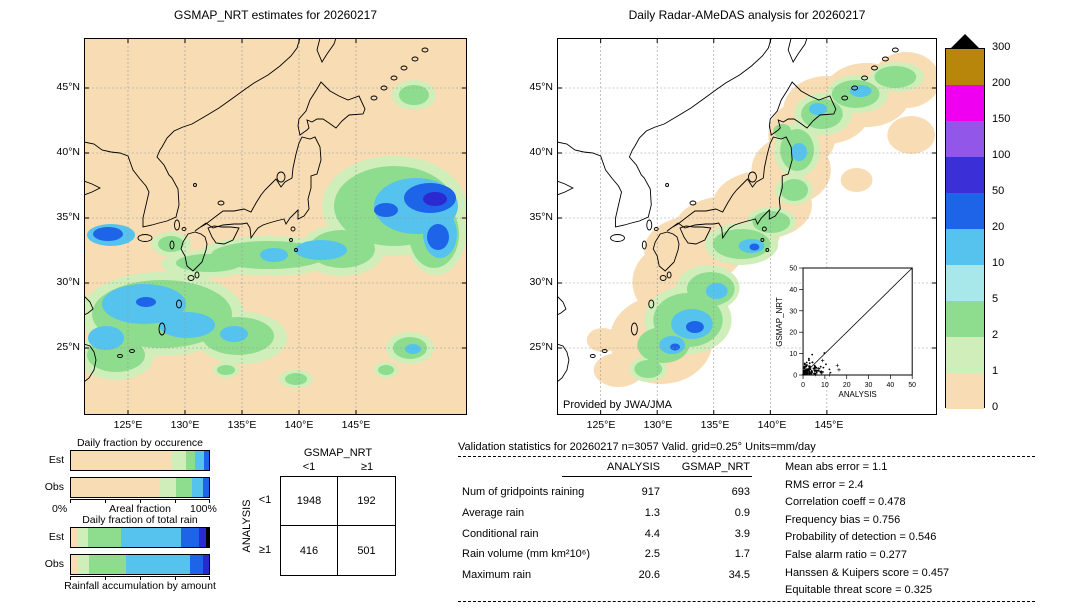 The width and height of the screenshot is (1080, 612). Describe the element at coordinates (541, 347) in the screenshot. I see `lat-tick-label: 25°N` at that location.